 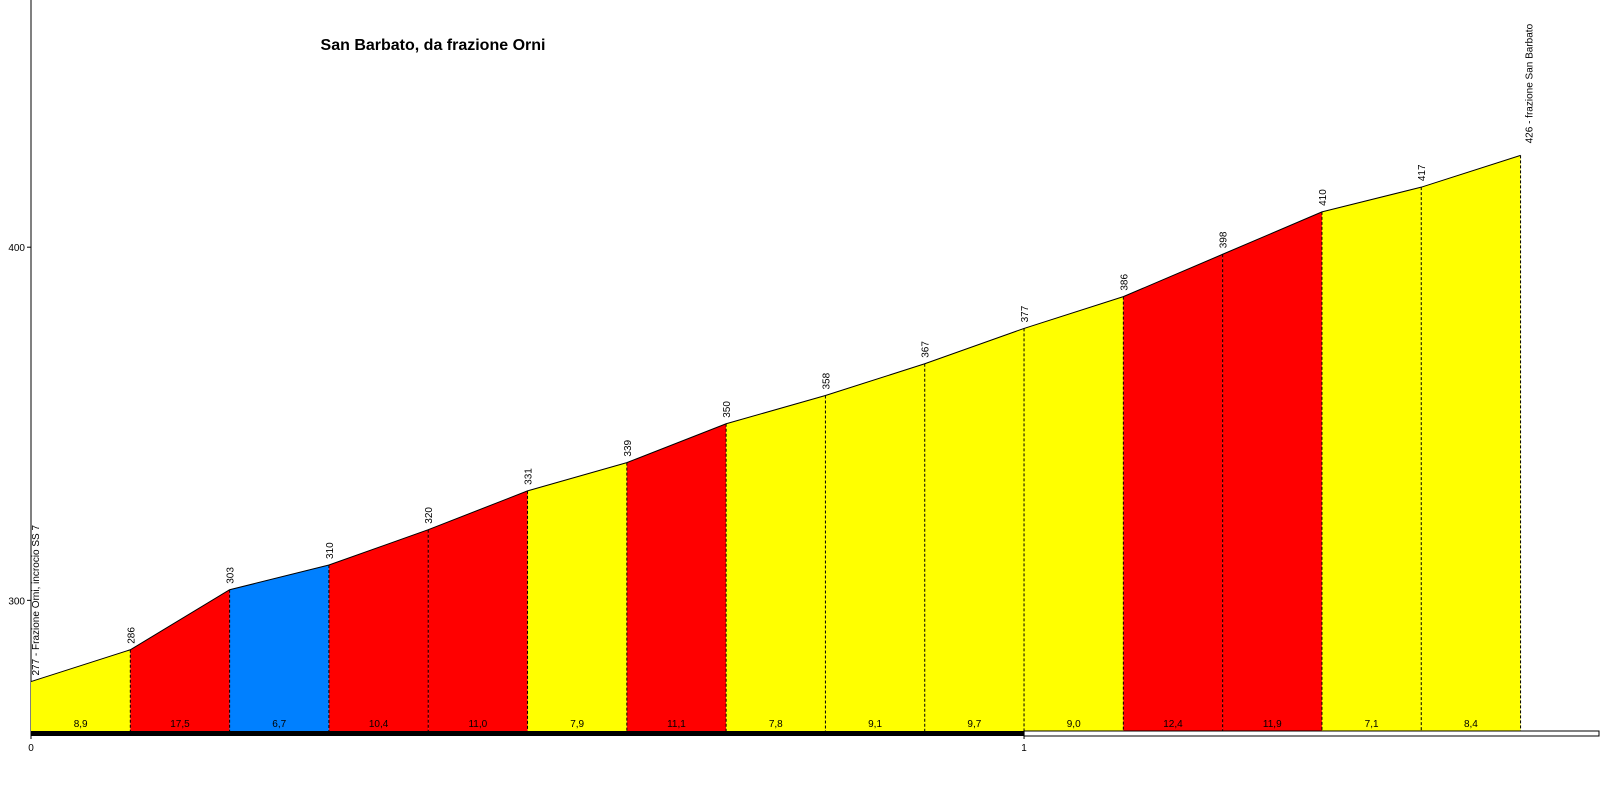 What do you see at coordinates (31, 748) in the screenshot?
I see `x-tick-label: 0` at bounding box center [31, 748].